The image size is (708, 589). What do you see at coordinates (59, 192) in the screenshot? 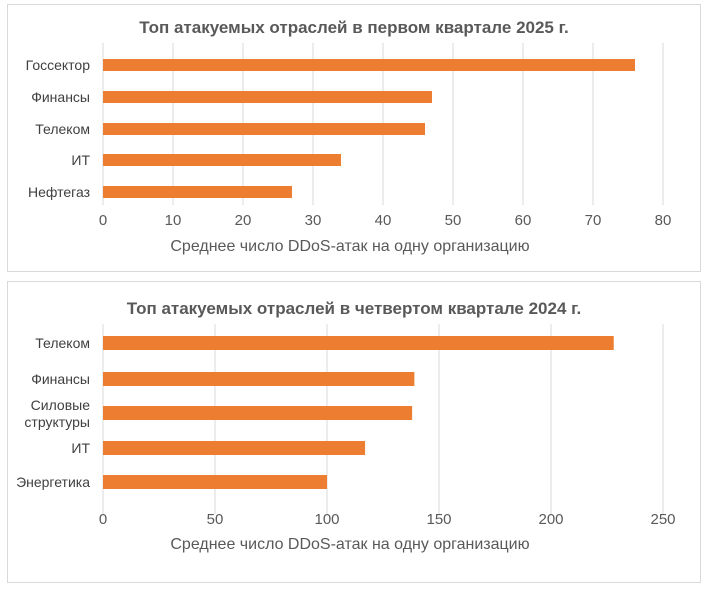
I see `y-category-label: Нефтегаз` at bounding box center [59, 192].